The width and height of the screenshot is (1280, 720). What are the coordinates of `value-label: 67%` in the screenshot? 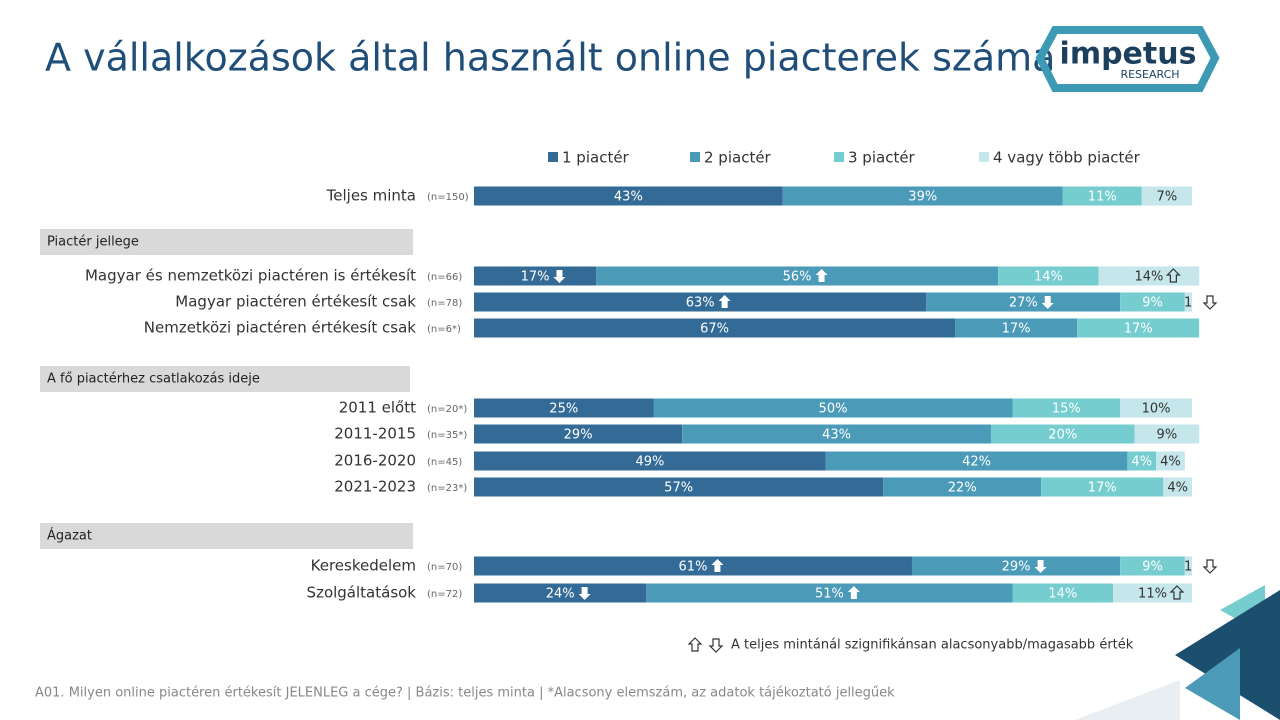 It's located at (714, 329).